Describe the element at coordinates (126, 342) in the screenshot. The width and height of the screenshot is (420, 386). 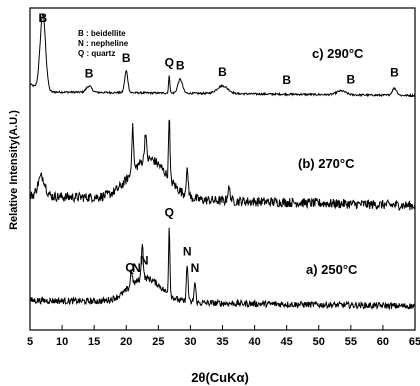
I see `x-tick-label: 20` at that location.